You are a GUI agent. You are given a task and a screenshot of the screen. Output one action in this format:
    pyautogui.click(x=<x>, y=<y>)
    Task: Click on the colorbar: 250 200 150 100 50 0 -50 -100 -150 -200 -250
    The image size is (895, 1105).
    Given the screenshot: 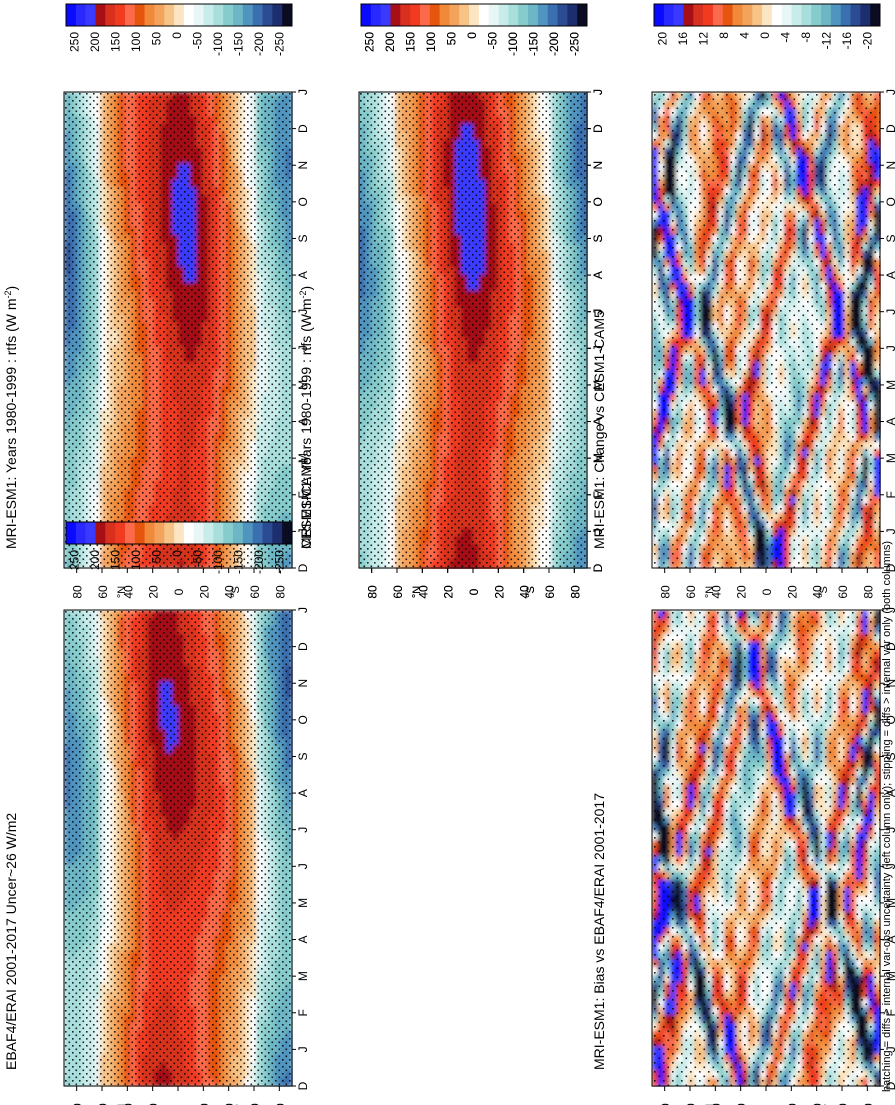 What is the action you would take?
    pyautogui.click(x=179, y=29)
    